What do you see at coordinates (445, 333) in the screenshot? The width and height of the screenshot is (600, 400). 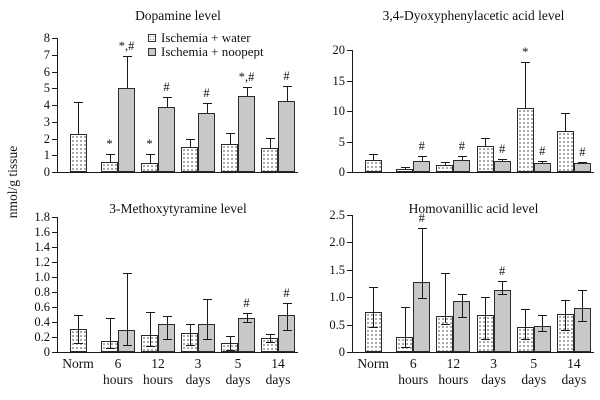 I see `bar-water-12-hours` at bounding box center [445, 333].